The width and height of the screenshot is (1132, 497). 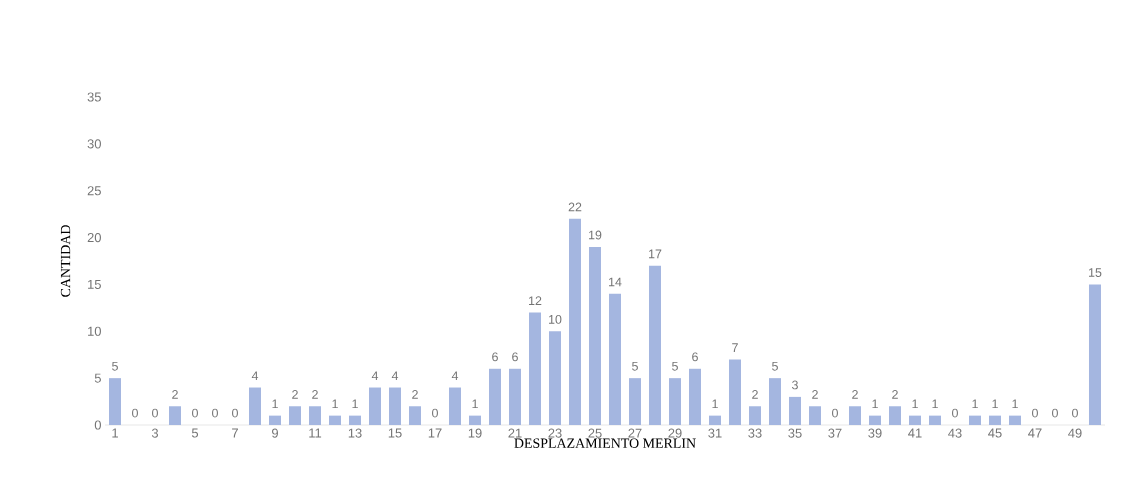 What do you see at coordinates (155, 433) in the screenshot?
I see `x-tick-label: 3` at bounding box center [155, 433].